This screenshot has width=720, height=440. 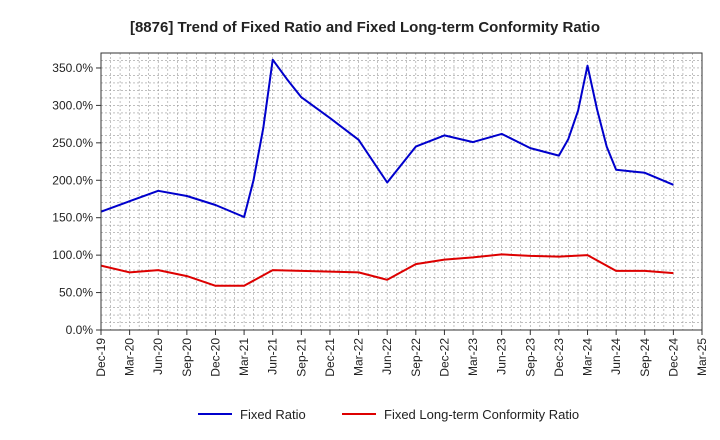 I want to click on x-tick-label: Sep-23, so click(x=530, y=357).